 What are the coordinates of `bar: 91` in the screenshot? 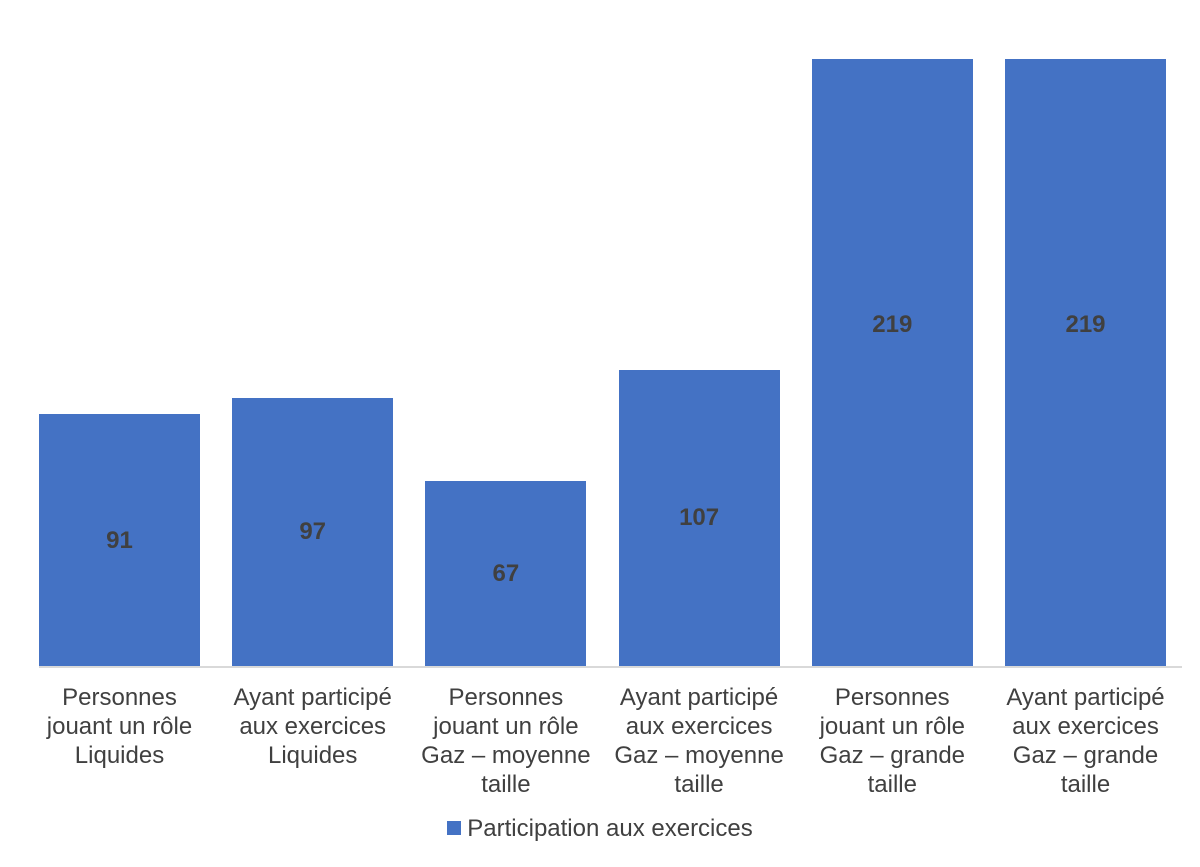 It's located at (119, 540).